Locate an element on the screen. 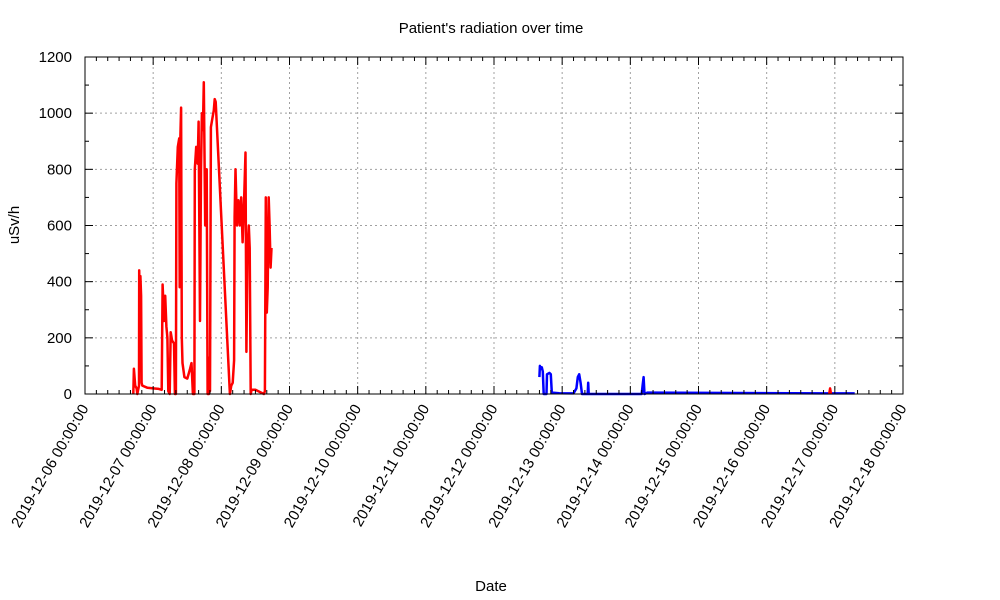 The height and width of the screenshot is (600, 1000). y-tick-label: 400 is located at coordinates (59, 282).